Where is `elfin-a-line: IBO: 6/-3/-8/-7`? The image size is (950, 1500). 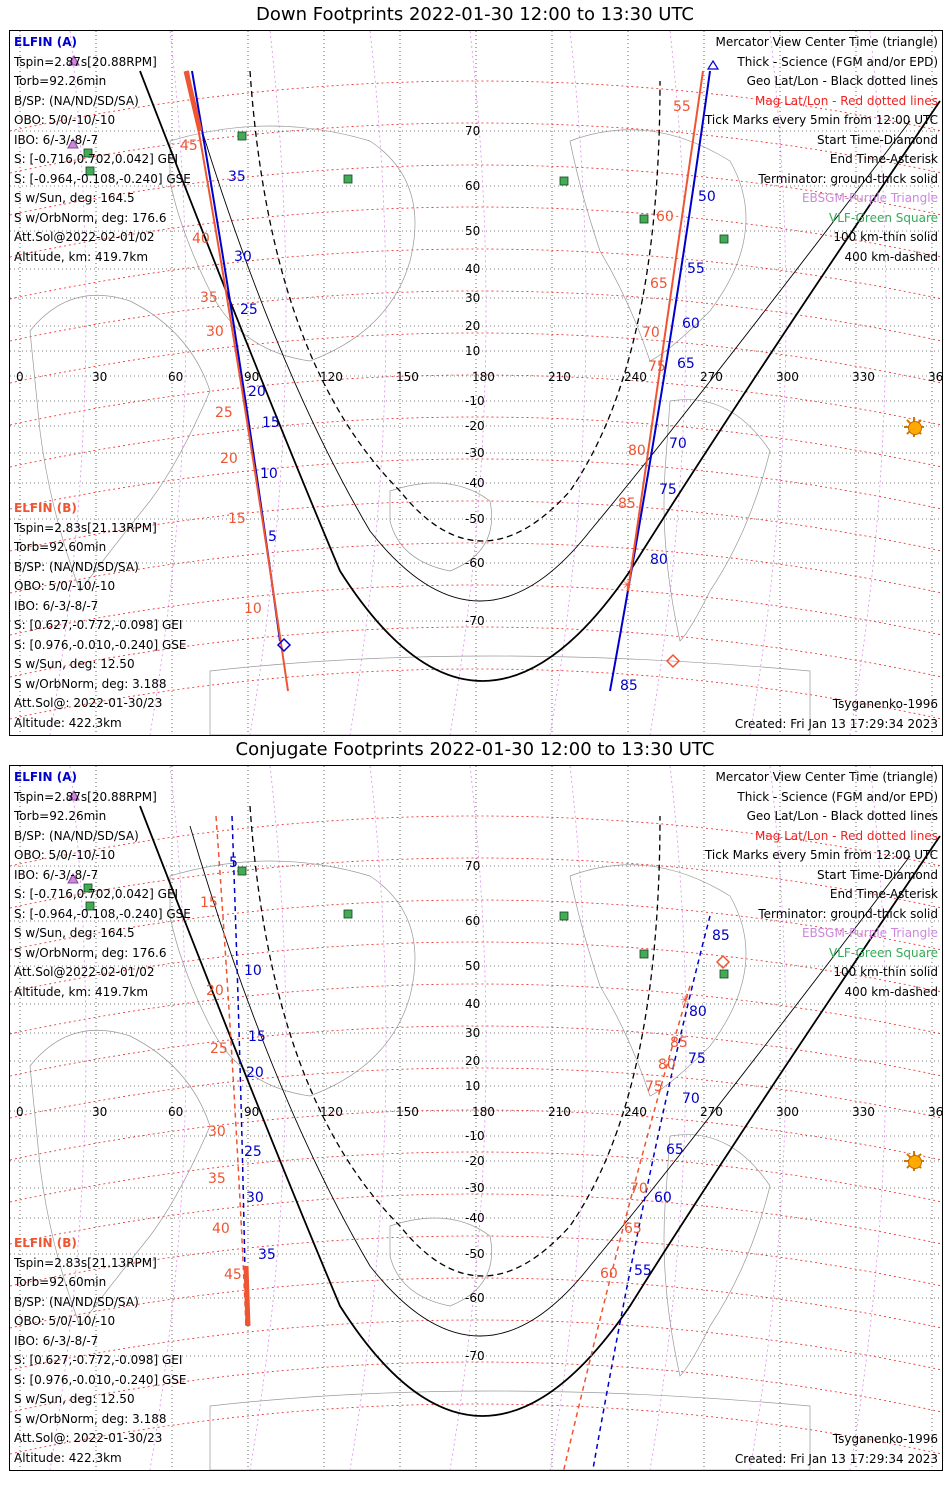 elfin-a-line: IBO: 6/-3/-8/-7 is located at coordinates (56, 139).